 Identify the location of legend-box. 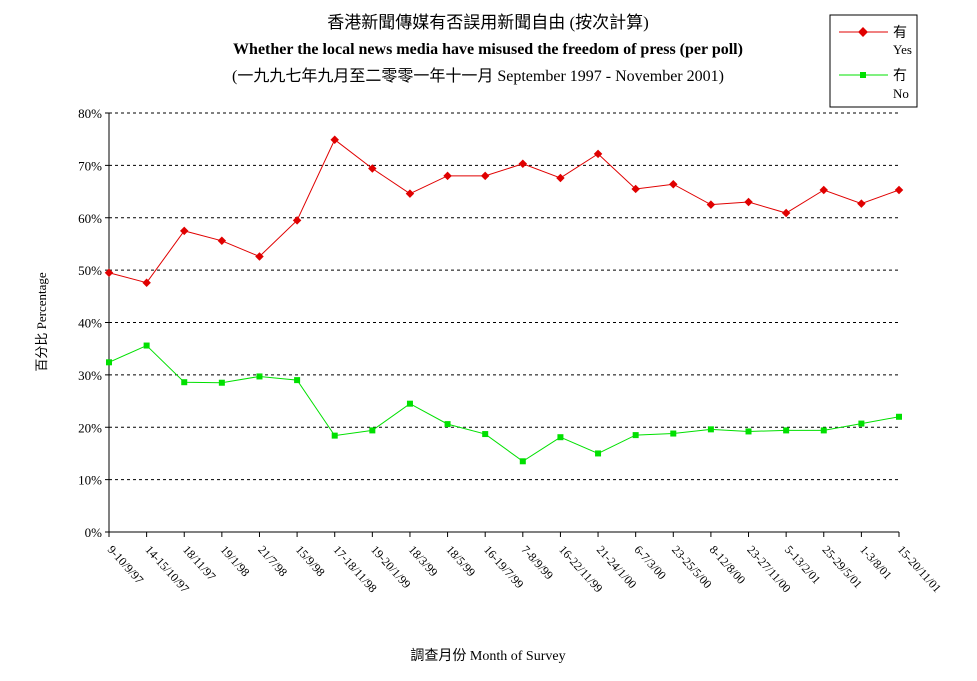
(873, 61).